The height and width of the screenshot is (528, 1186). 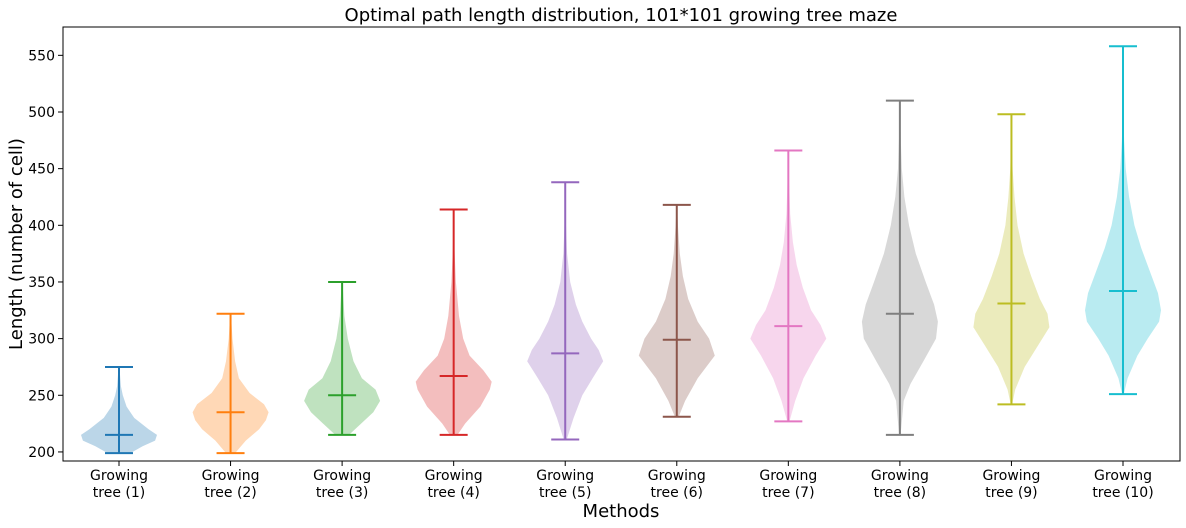 What do you see at coordinates (41, 453) in the screenshot?
I see `y-tick-label: 200` at bounding box center [41, 453].